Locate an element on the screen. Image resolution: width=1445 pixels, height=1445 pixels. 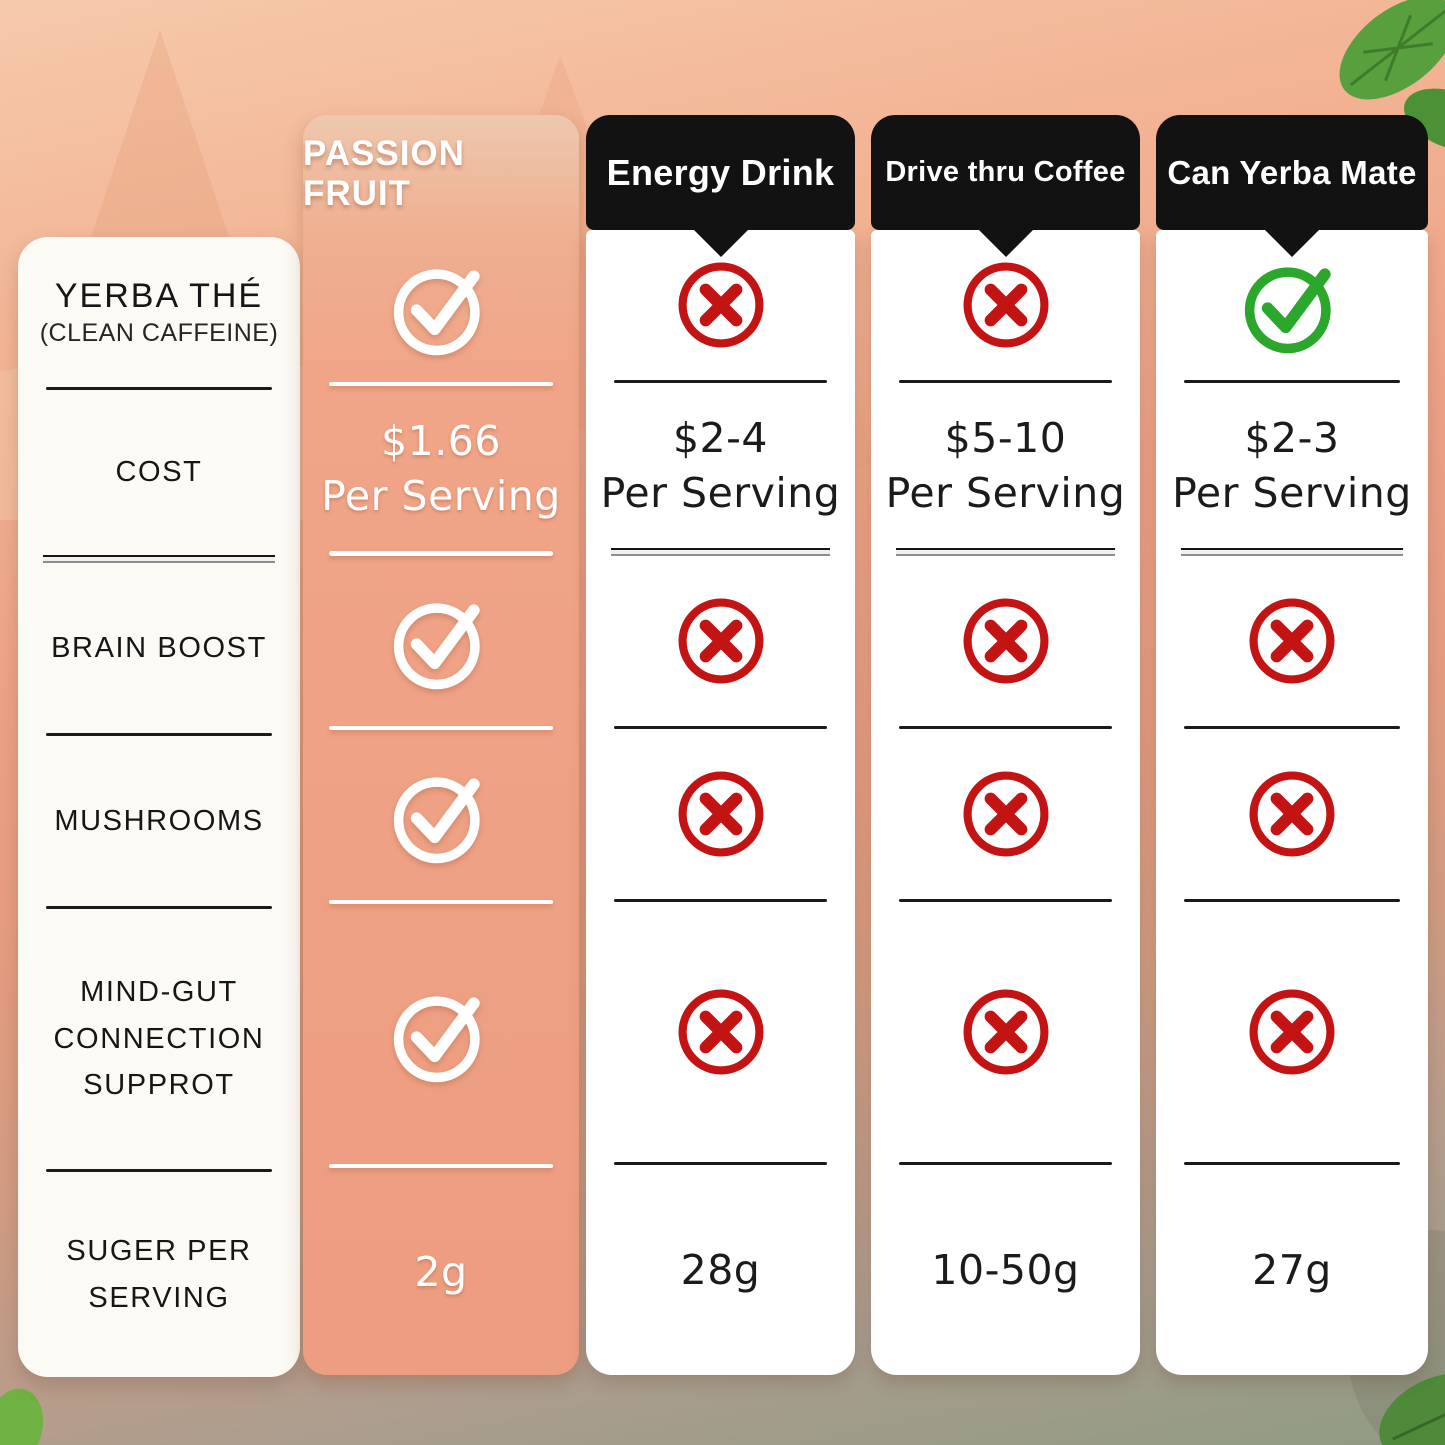
sugar-value: 27g is located at coordinates (1292, 1270).